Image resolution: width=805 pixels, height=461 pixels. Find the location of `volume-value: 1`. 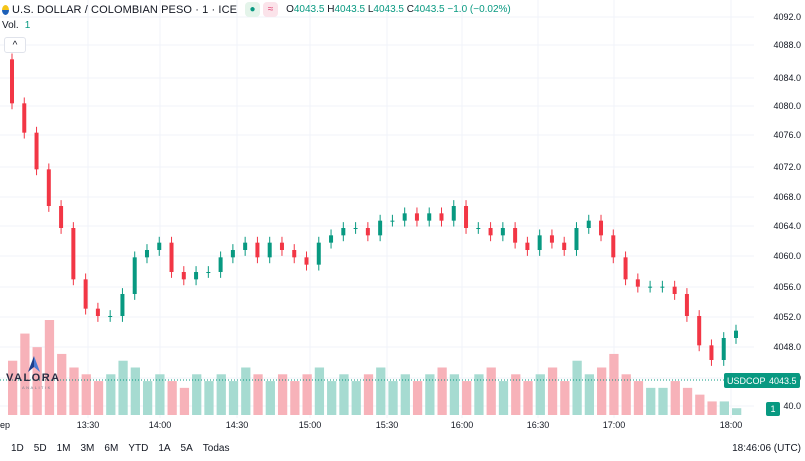

volume-value: 1 is located at coordinates (27, 25).